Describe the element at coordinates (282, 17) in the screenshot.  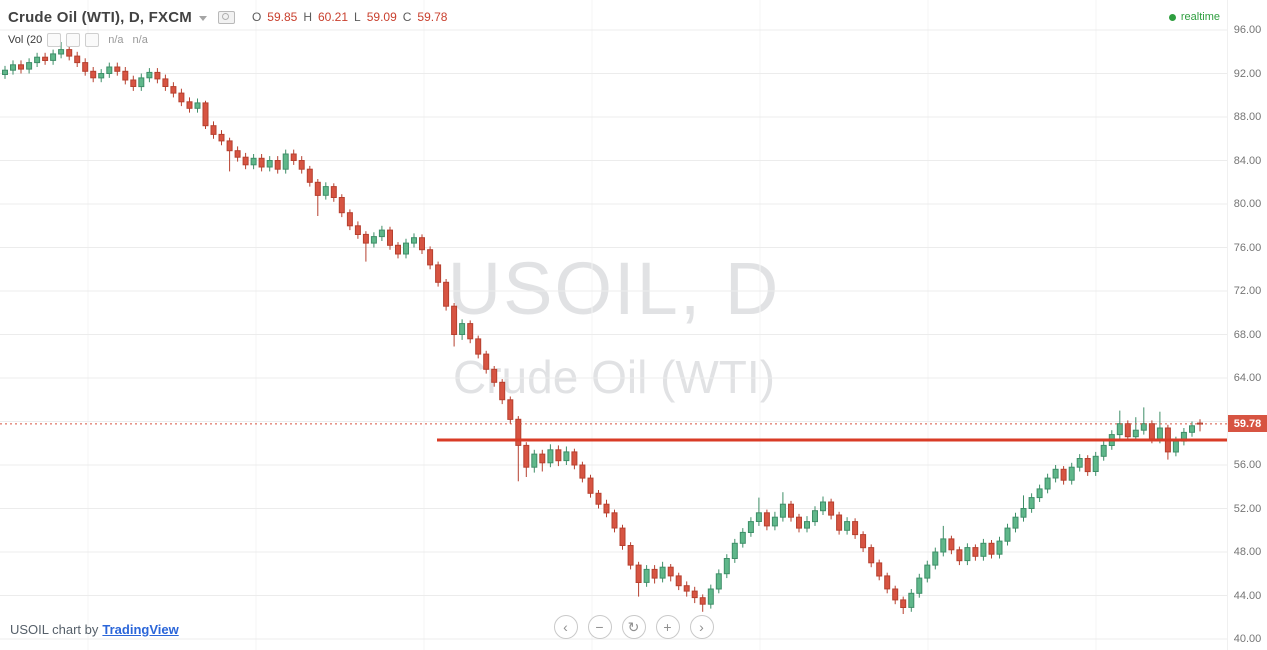
I see `open-value: 59.85` at that location.